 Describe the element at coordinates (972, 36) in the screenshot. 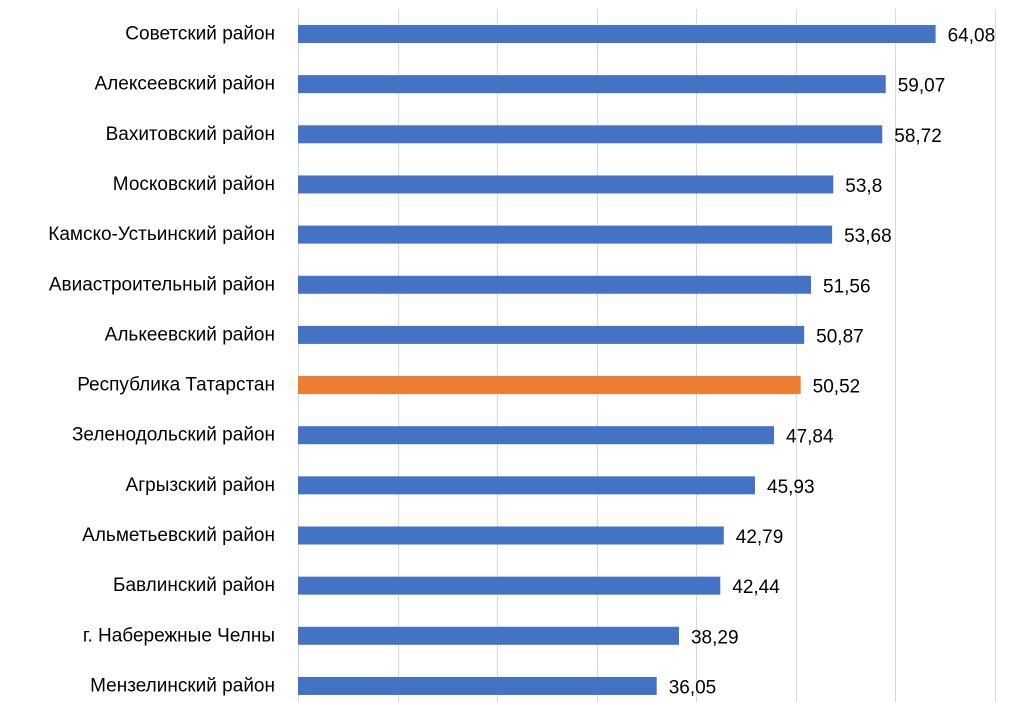

I see `data-label: 64,08` at that location.